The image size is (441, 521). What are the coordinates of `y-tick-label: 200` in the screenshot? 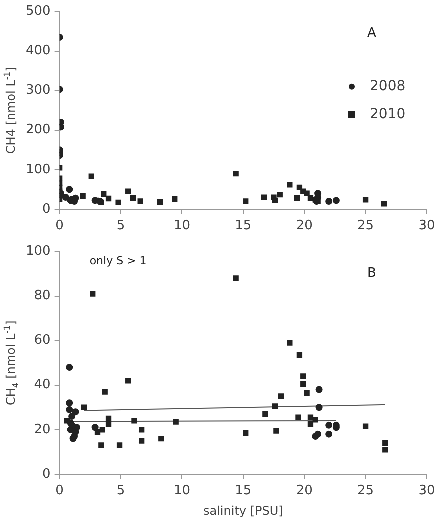 It's located at (38, 130).